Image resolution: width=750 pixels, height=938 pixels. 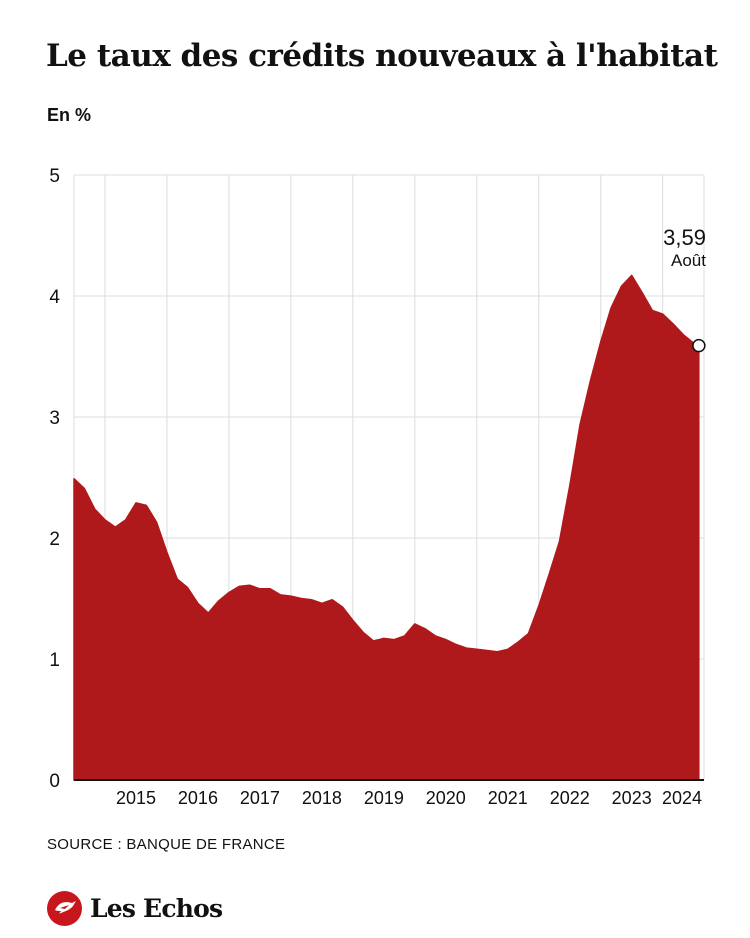 I want to click on y-tick-label: 1, so click(x=54, y=660).